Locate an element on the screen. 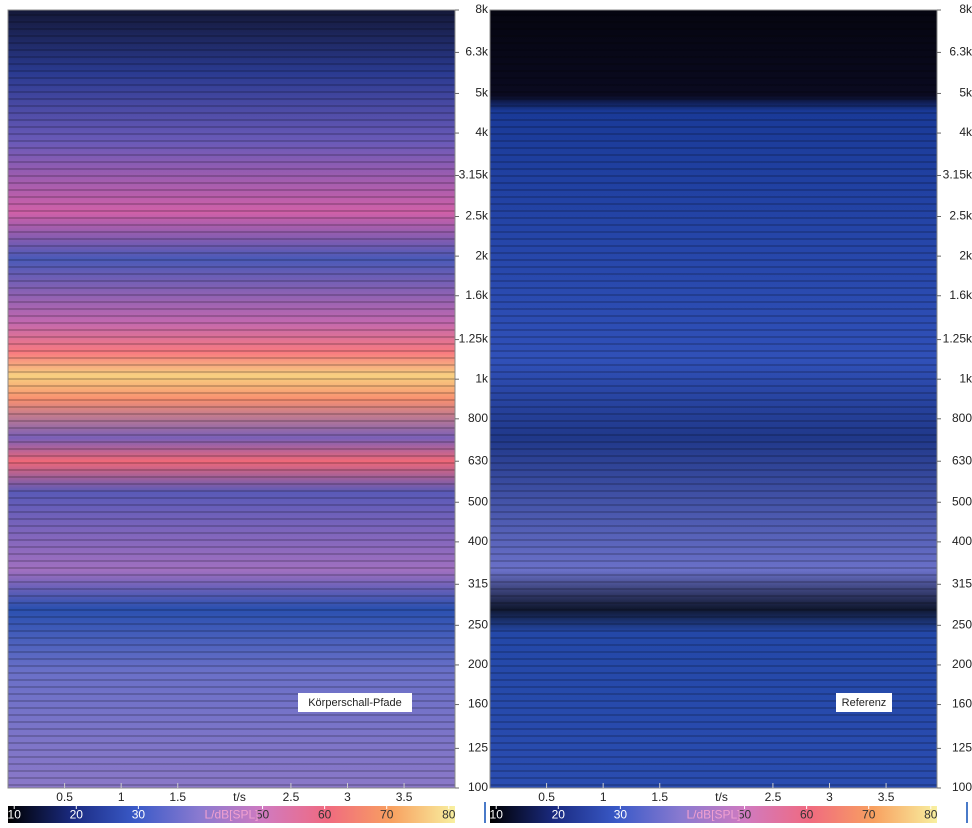  annotation: Referenz is located at coordinates (864, 703).